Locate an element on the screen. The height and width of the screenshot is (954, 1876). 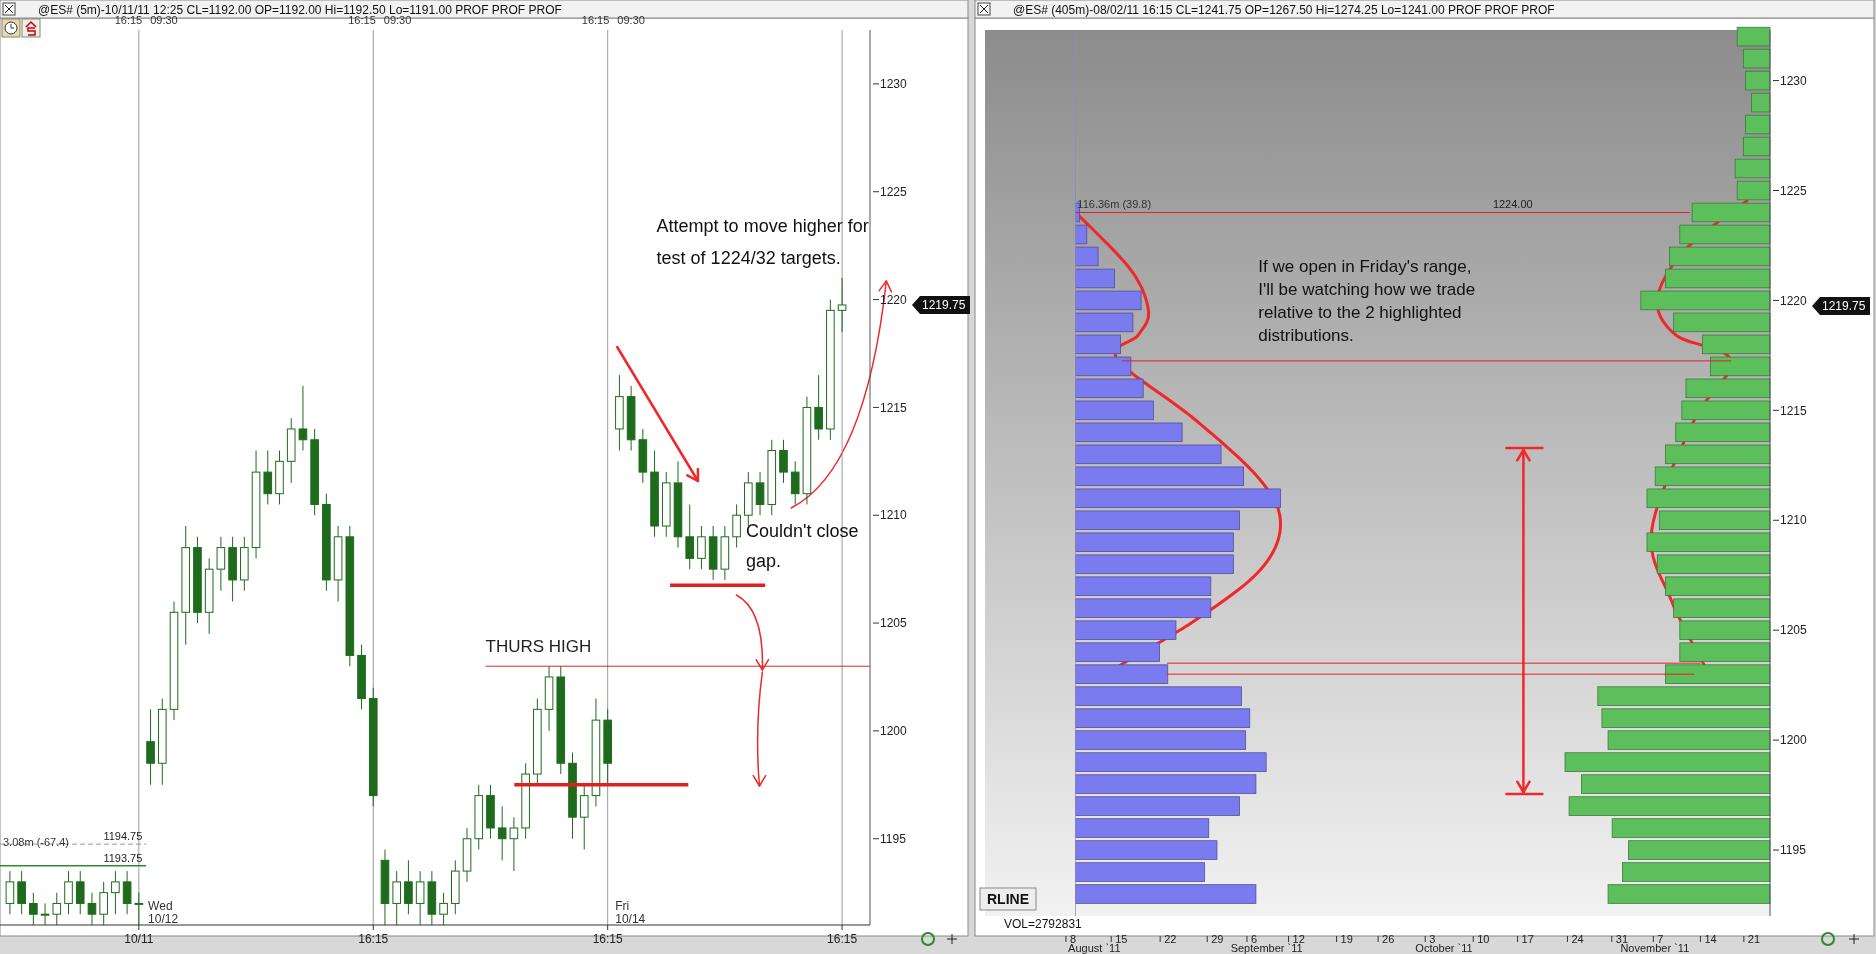
text: 3 is located at coordinates (1432, 939).